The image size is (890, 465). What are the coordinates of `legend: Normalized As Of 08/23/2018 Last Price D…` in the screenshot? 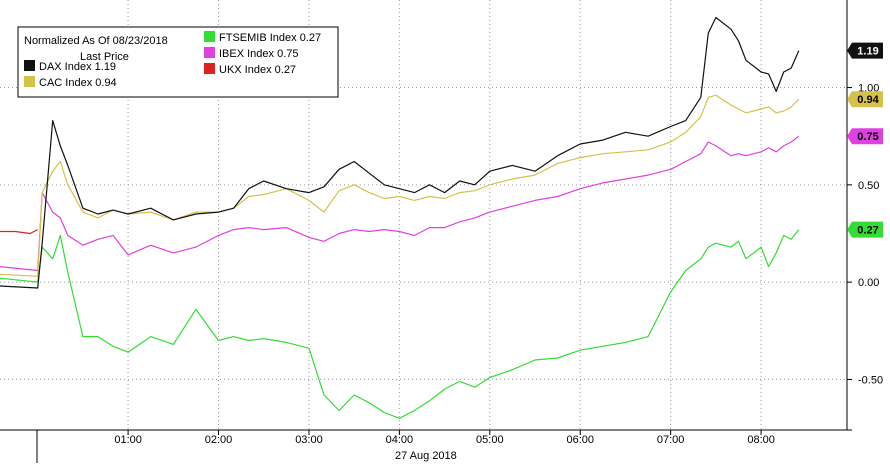 It's located at (178, 62).